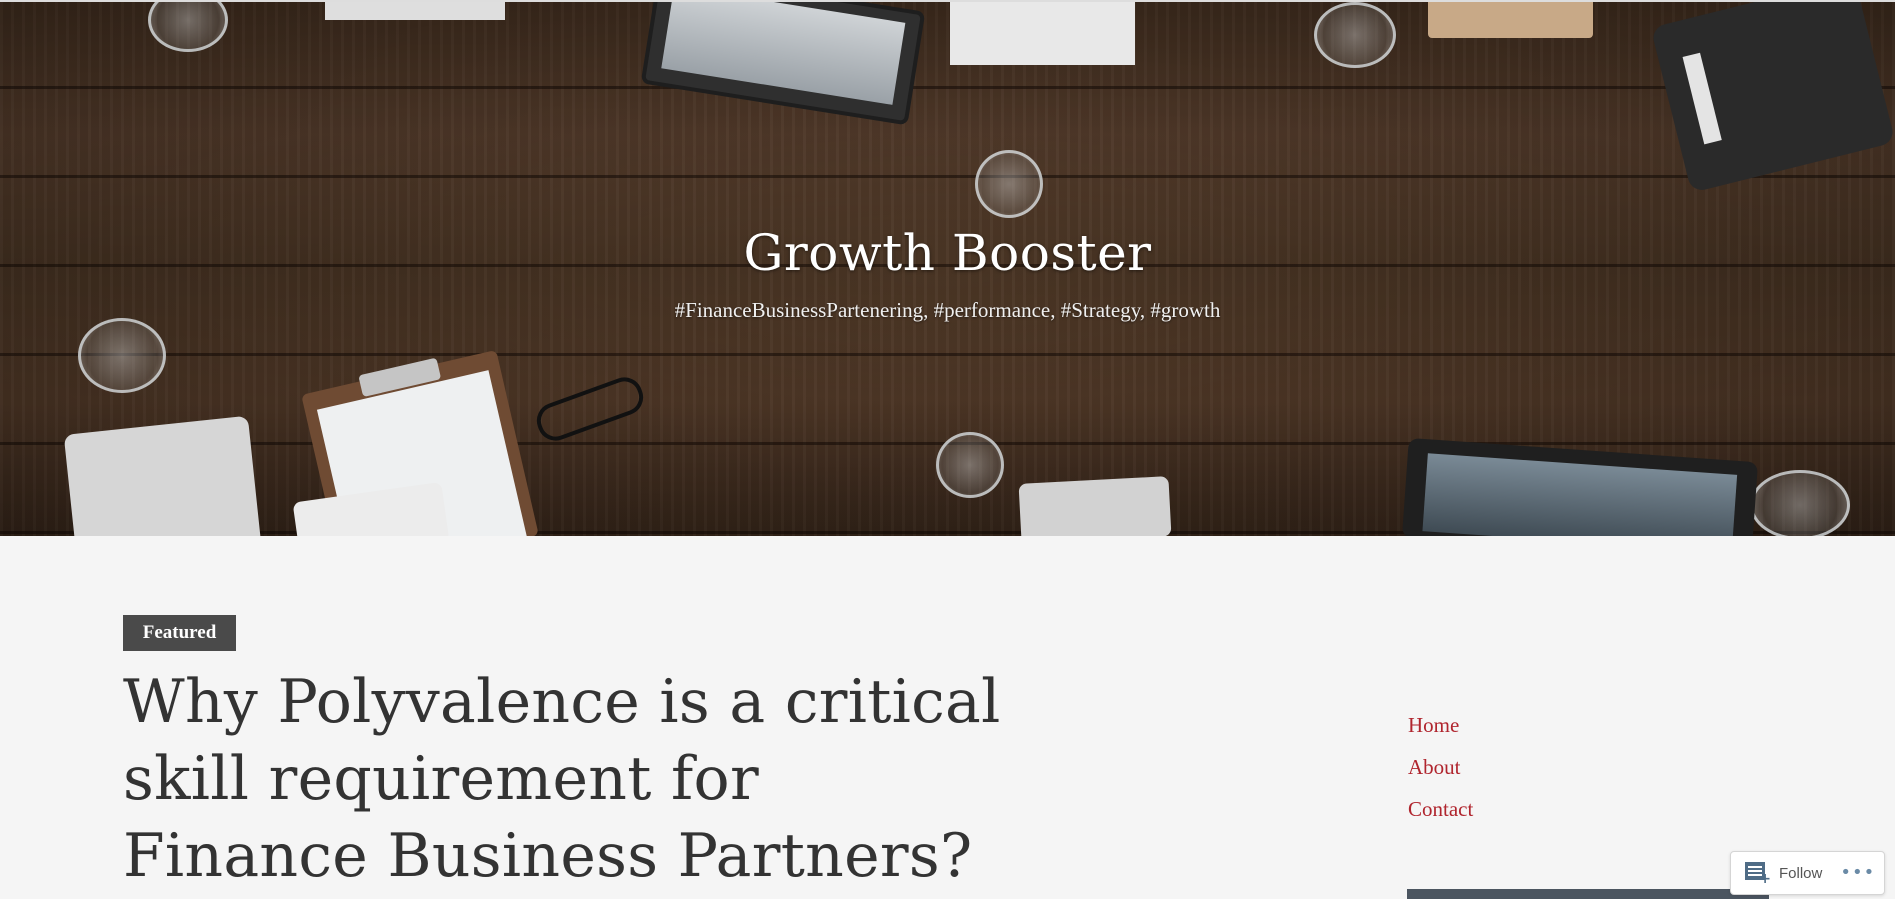 This screenshot has height=899, width=1895. Describe the element at coordinates (1801, 873) in the screenshot. I see `follow-button: Follow` at that location.